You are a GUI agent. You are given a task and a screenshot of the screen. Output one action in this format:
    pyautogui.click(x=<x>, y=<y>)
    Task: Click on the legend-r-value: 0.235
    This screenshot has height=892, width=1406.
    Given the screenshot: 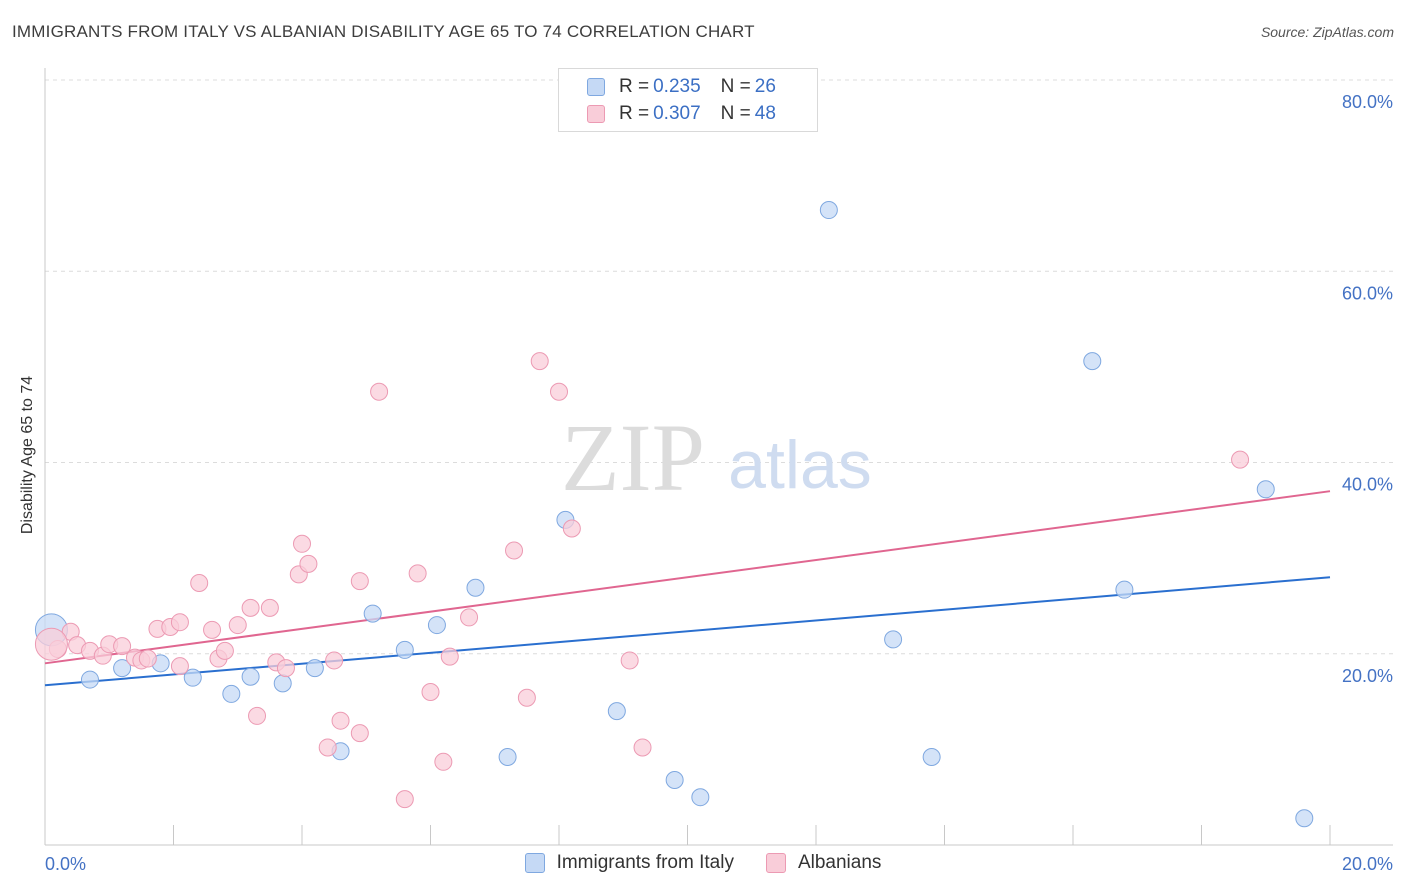 What is the action you would take?
    pyautogui.click(x=677, y=86)
    